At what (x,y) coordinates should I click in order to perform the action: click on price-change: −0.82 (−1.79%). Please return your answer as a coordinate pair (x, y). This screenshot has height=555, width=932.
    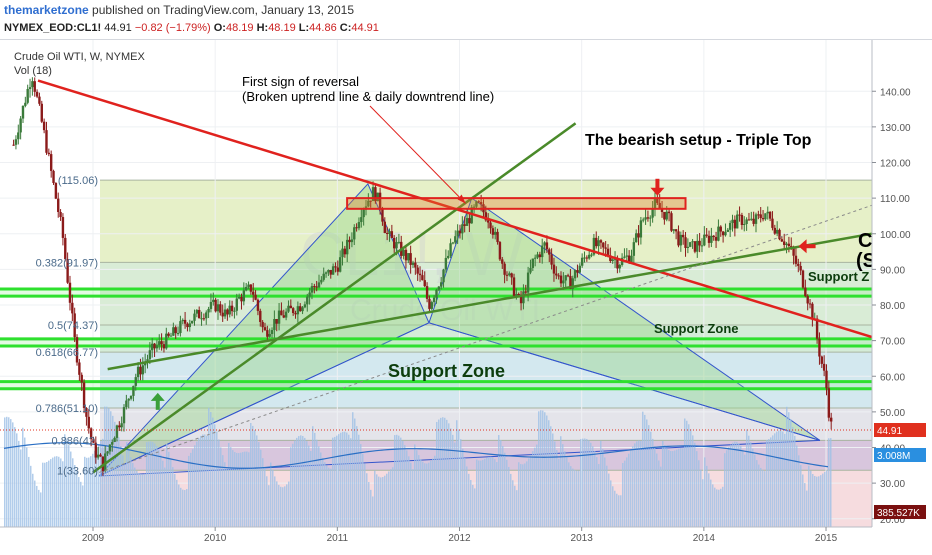
    Looking at the image, I should click on (172, 28).